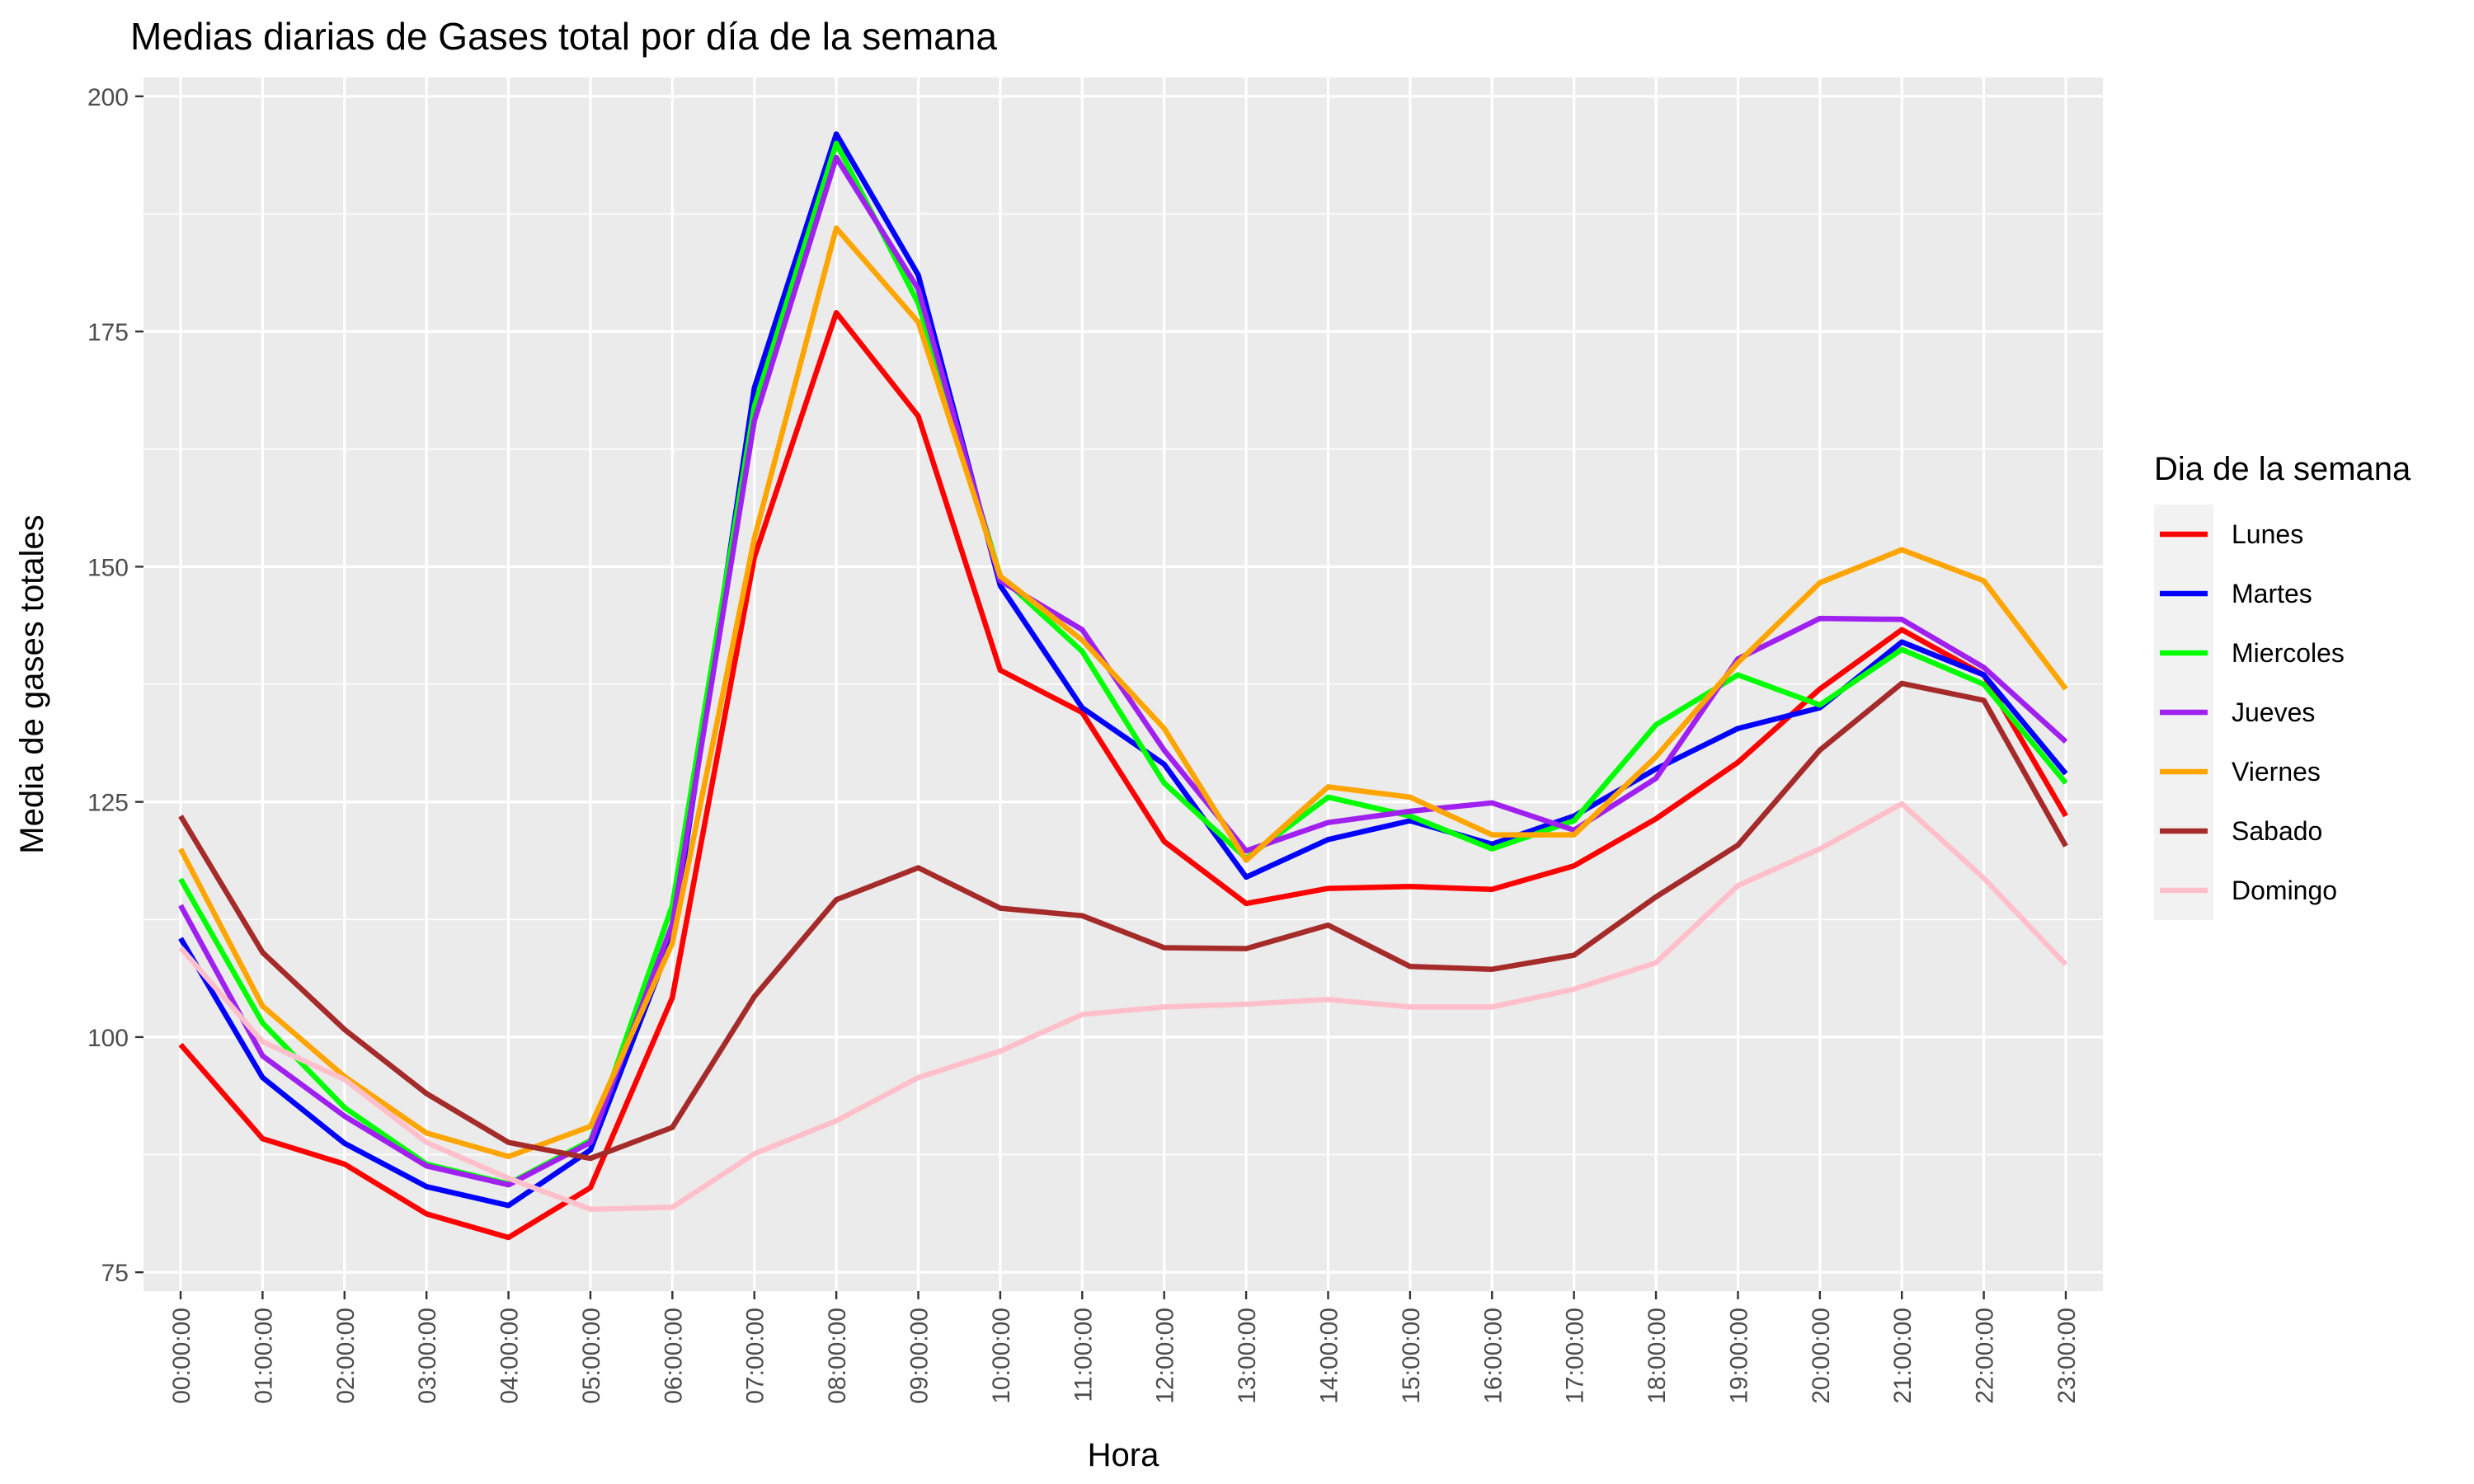 The width and height of the screenshot is (2474, 1484). Describe the element at coordinates (1738, 1356) in the screenshot. I see `x-tick-label: 19:00:00` at that location.